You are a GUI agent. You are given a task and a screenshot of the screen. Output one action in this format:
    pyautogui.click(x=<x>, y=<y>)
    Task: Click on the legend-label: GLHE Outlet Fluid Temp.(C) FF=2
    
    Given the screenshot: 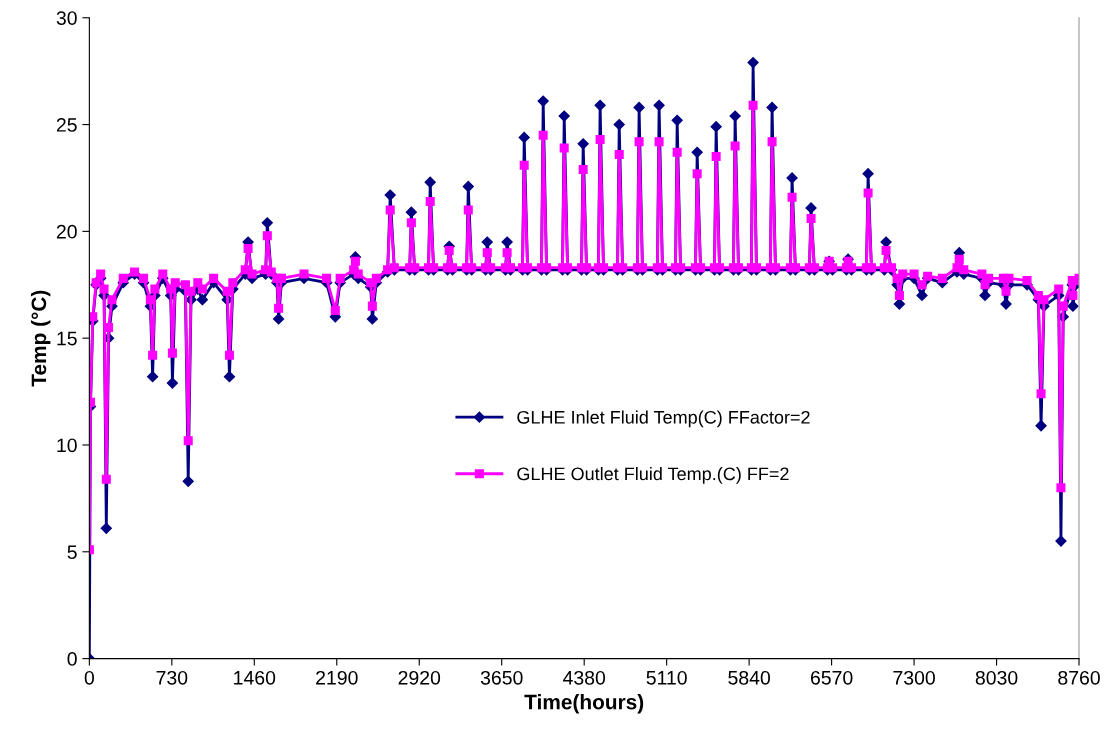 What is the action you would take?
    pyautogui.click(x=653, y=475)
    